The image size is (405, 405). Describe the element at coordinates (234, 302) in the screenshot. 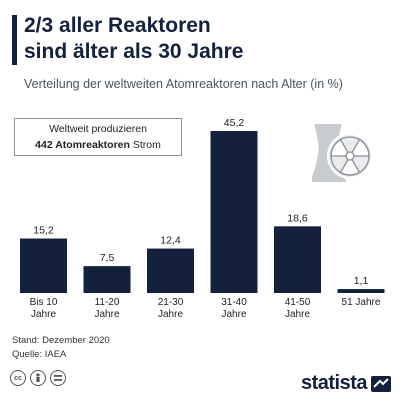

I see `category-label-3-0: 31-40` at that location.